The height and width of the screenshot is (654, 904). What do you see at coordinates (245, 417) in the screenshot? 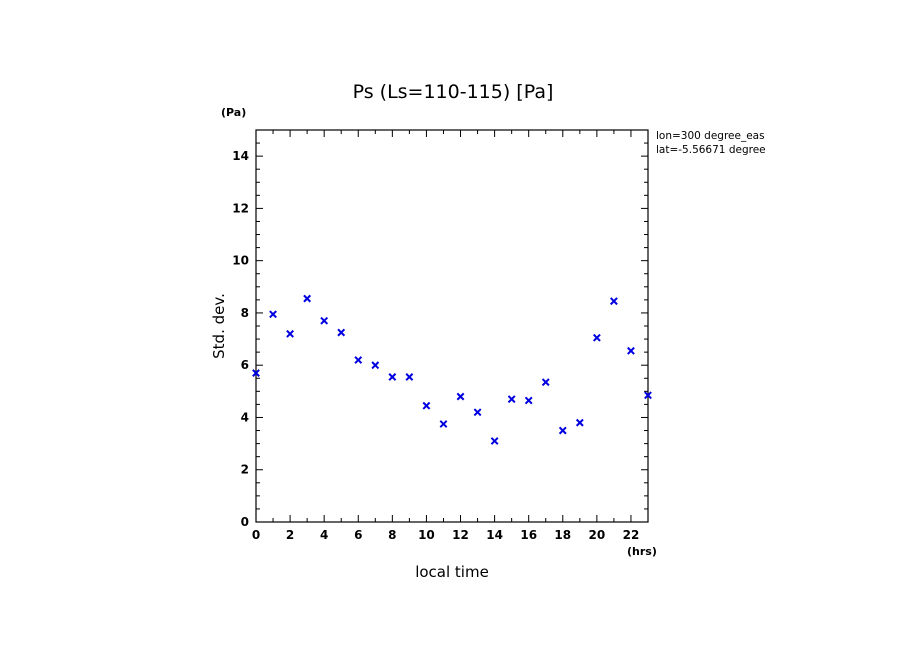
I see `y-tick-label: 4` at bounding box center [245, 417].